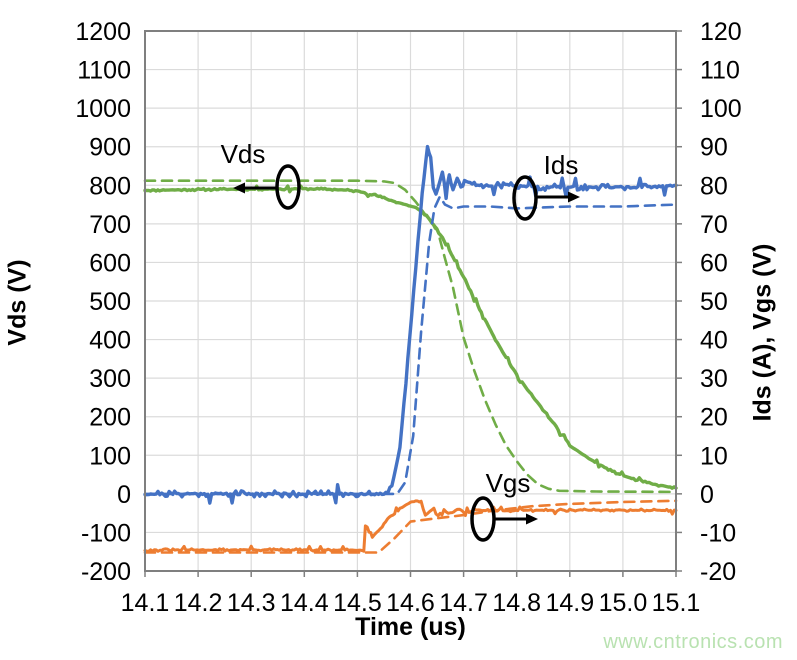  I want to click on left-tick-label: 0, so click(124, 495).